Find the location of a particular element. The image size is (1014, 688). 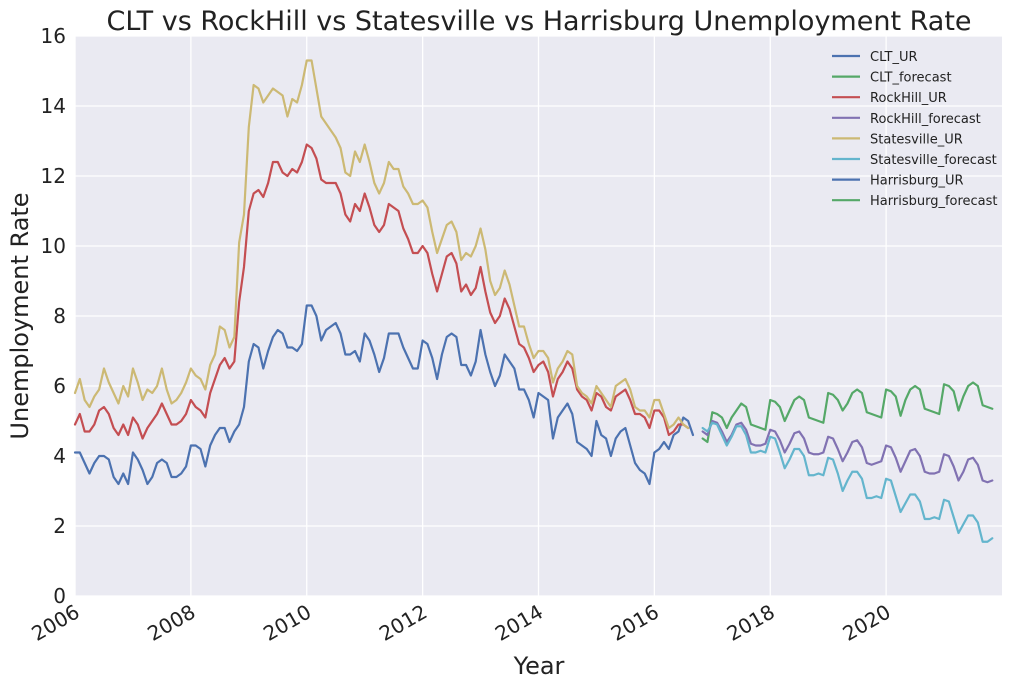

series-line-rockhill-forecast is located at coordinates (847, 451).